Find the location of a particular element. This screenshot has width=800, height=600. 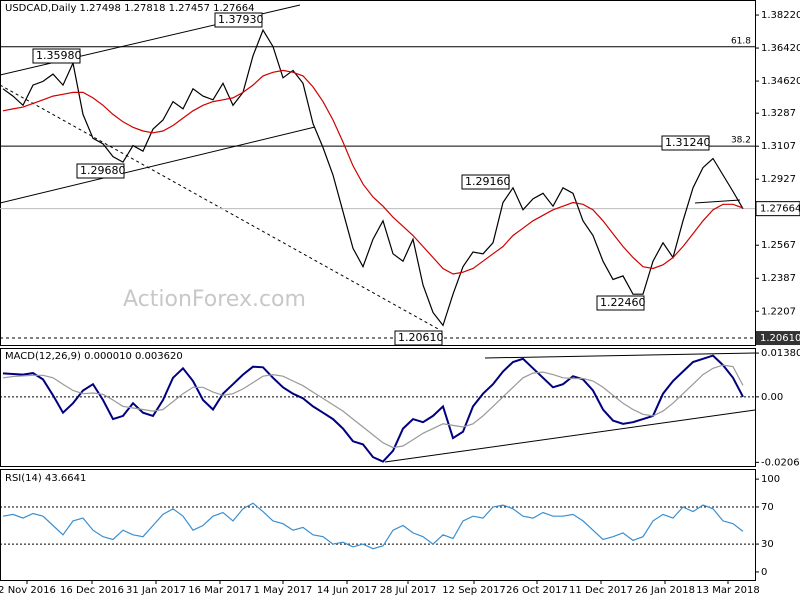

x-tick-label: 14 Jun 2017 is located at coordinates (347, 590).